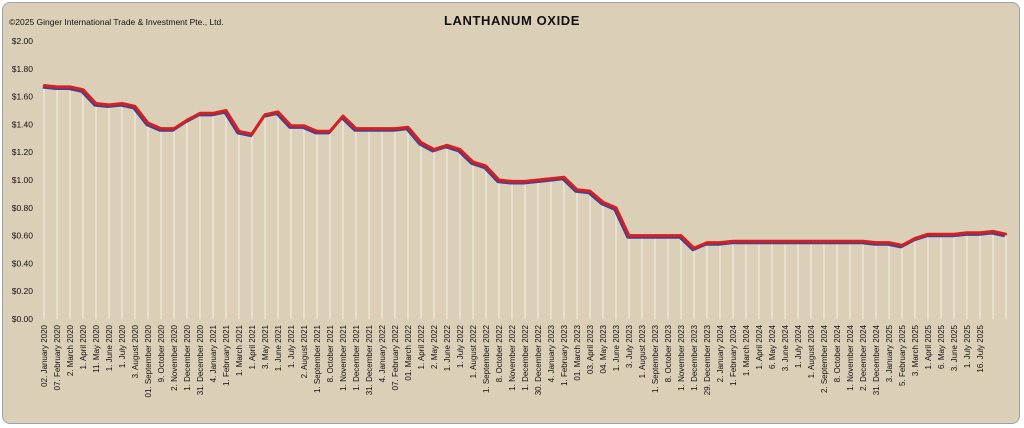  Describe the element at coordinates (382, 353) in the screenshot. I see `x-tick-label: 4. January 2022` at that location.